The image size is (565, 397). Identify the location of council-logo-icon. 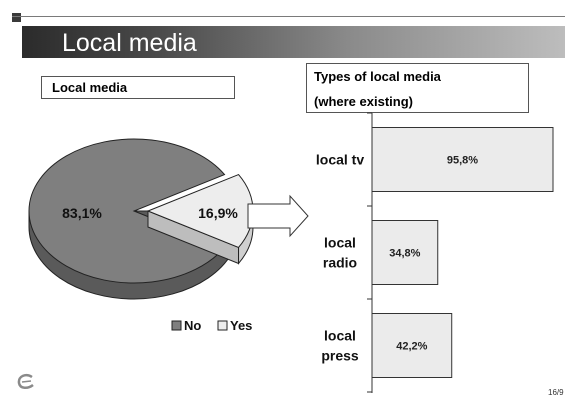
(25, 381).